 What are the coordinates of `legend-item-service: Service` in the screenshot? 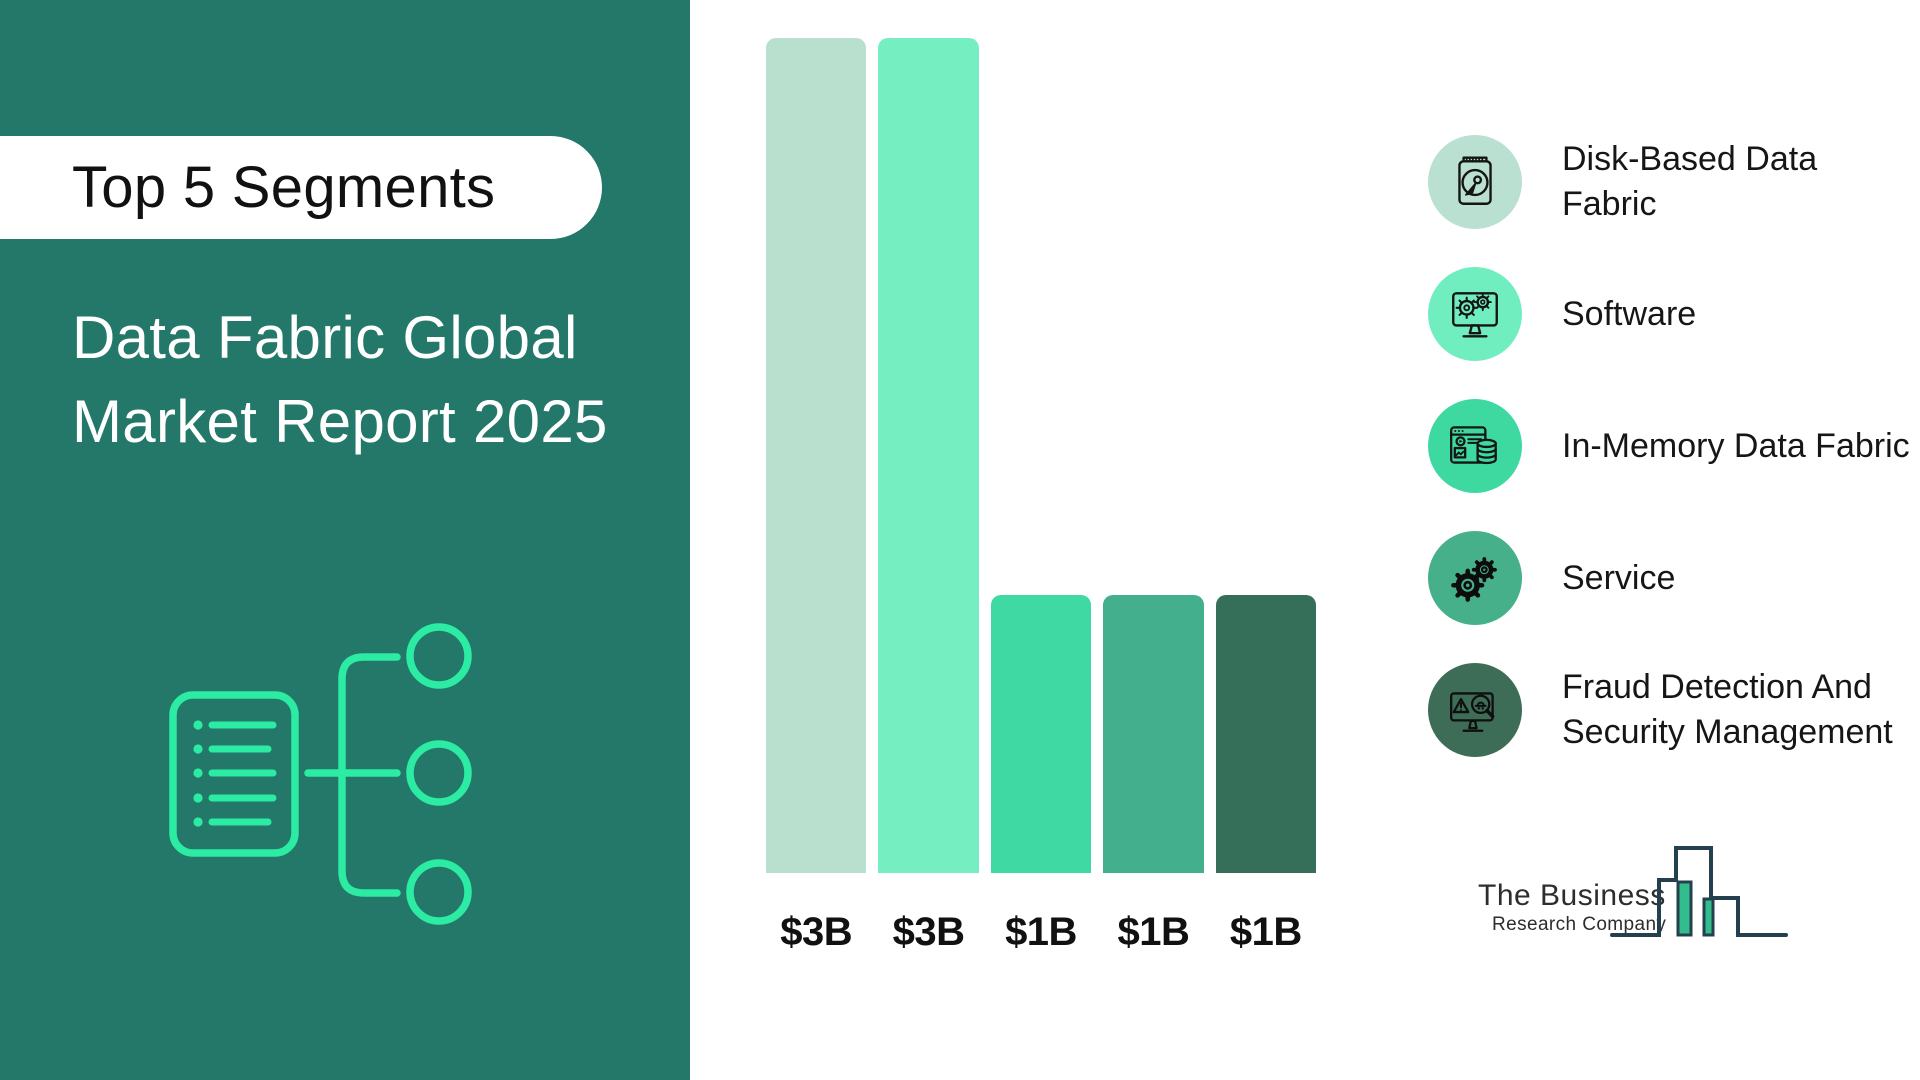 It's located at (1674, 578).